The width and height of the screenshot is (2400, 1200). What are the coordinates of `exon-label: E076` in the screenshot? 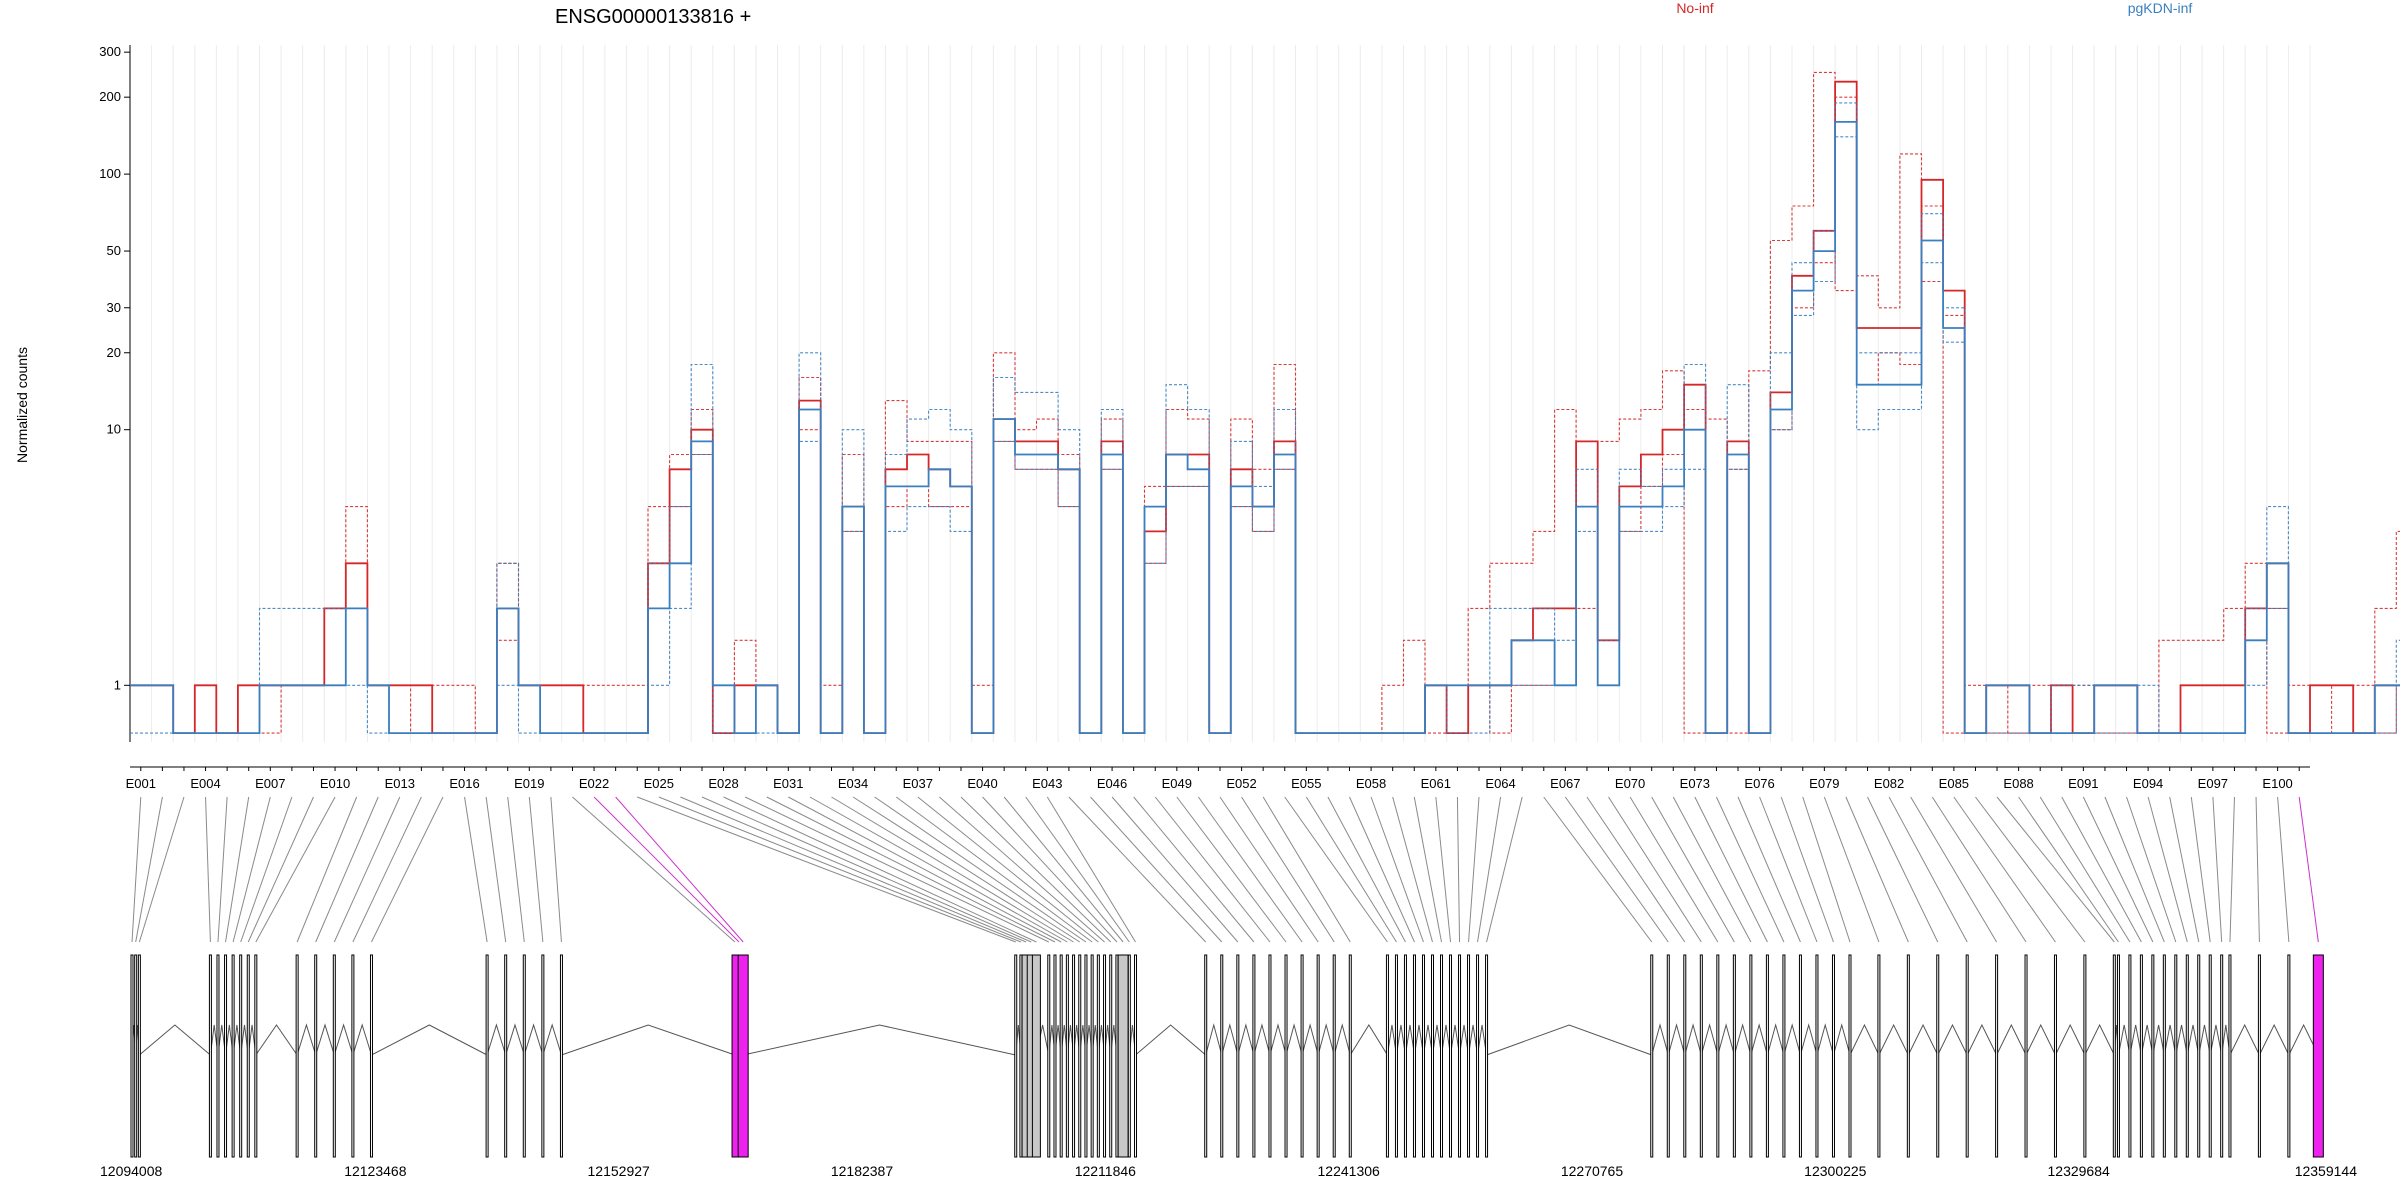 It's located at (1759, 783).